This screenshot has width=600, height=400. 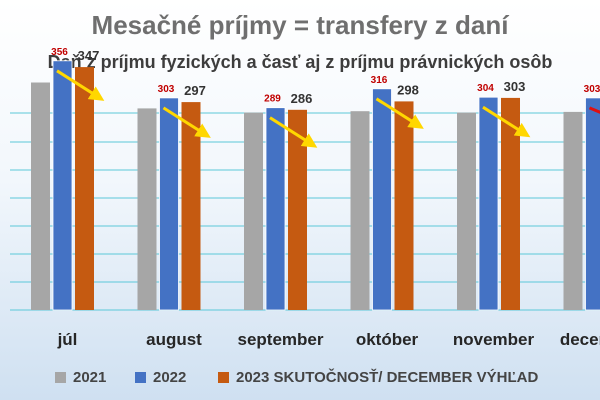 I want to click on data-label-2023-september: 286, so click(x=302, y=98).